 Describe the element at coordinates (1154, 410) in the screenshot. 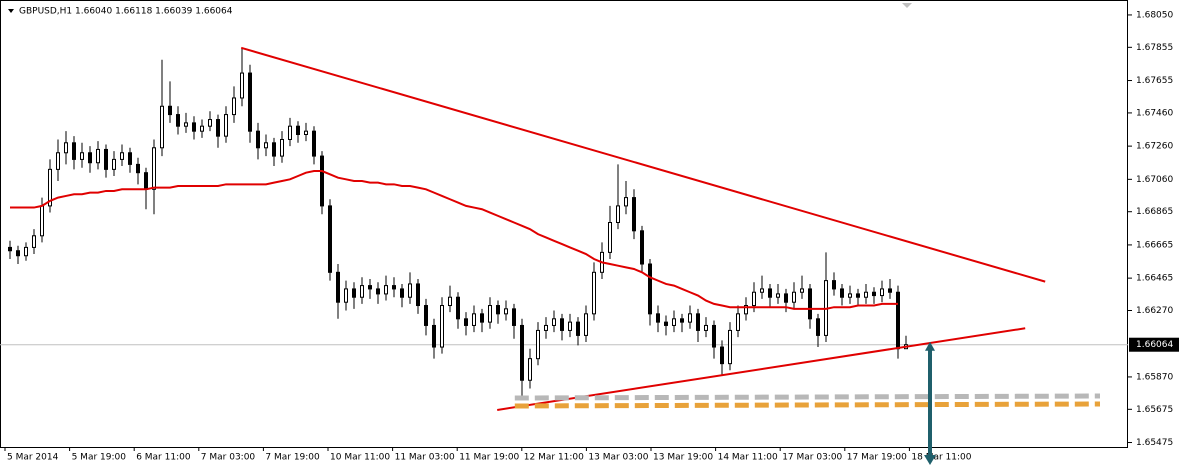

I see `y-tick-label: 1.65675` at that location.